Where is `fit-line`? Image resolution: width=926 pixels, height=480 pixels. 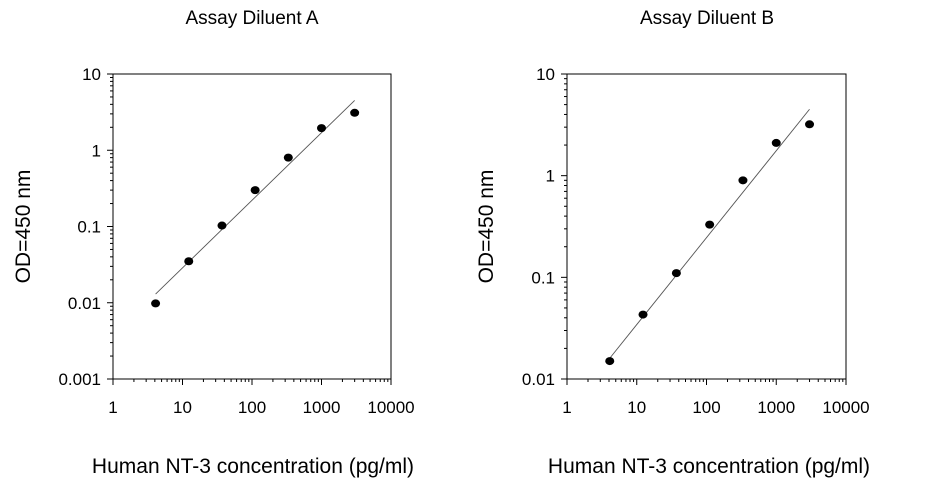 fit-line is located at coordinates (709, 233).